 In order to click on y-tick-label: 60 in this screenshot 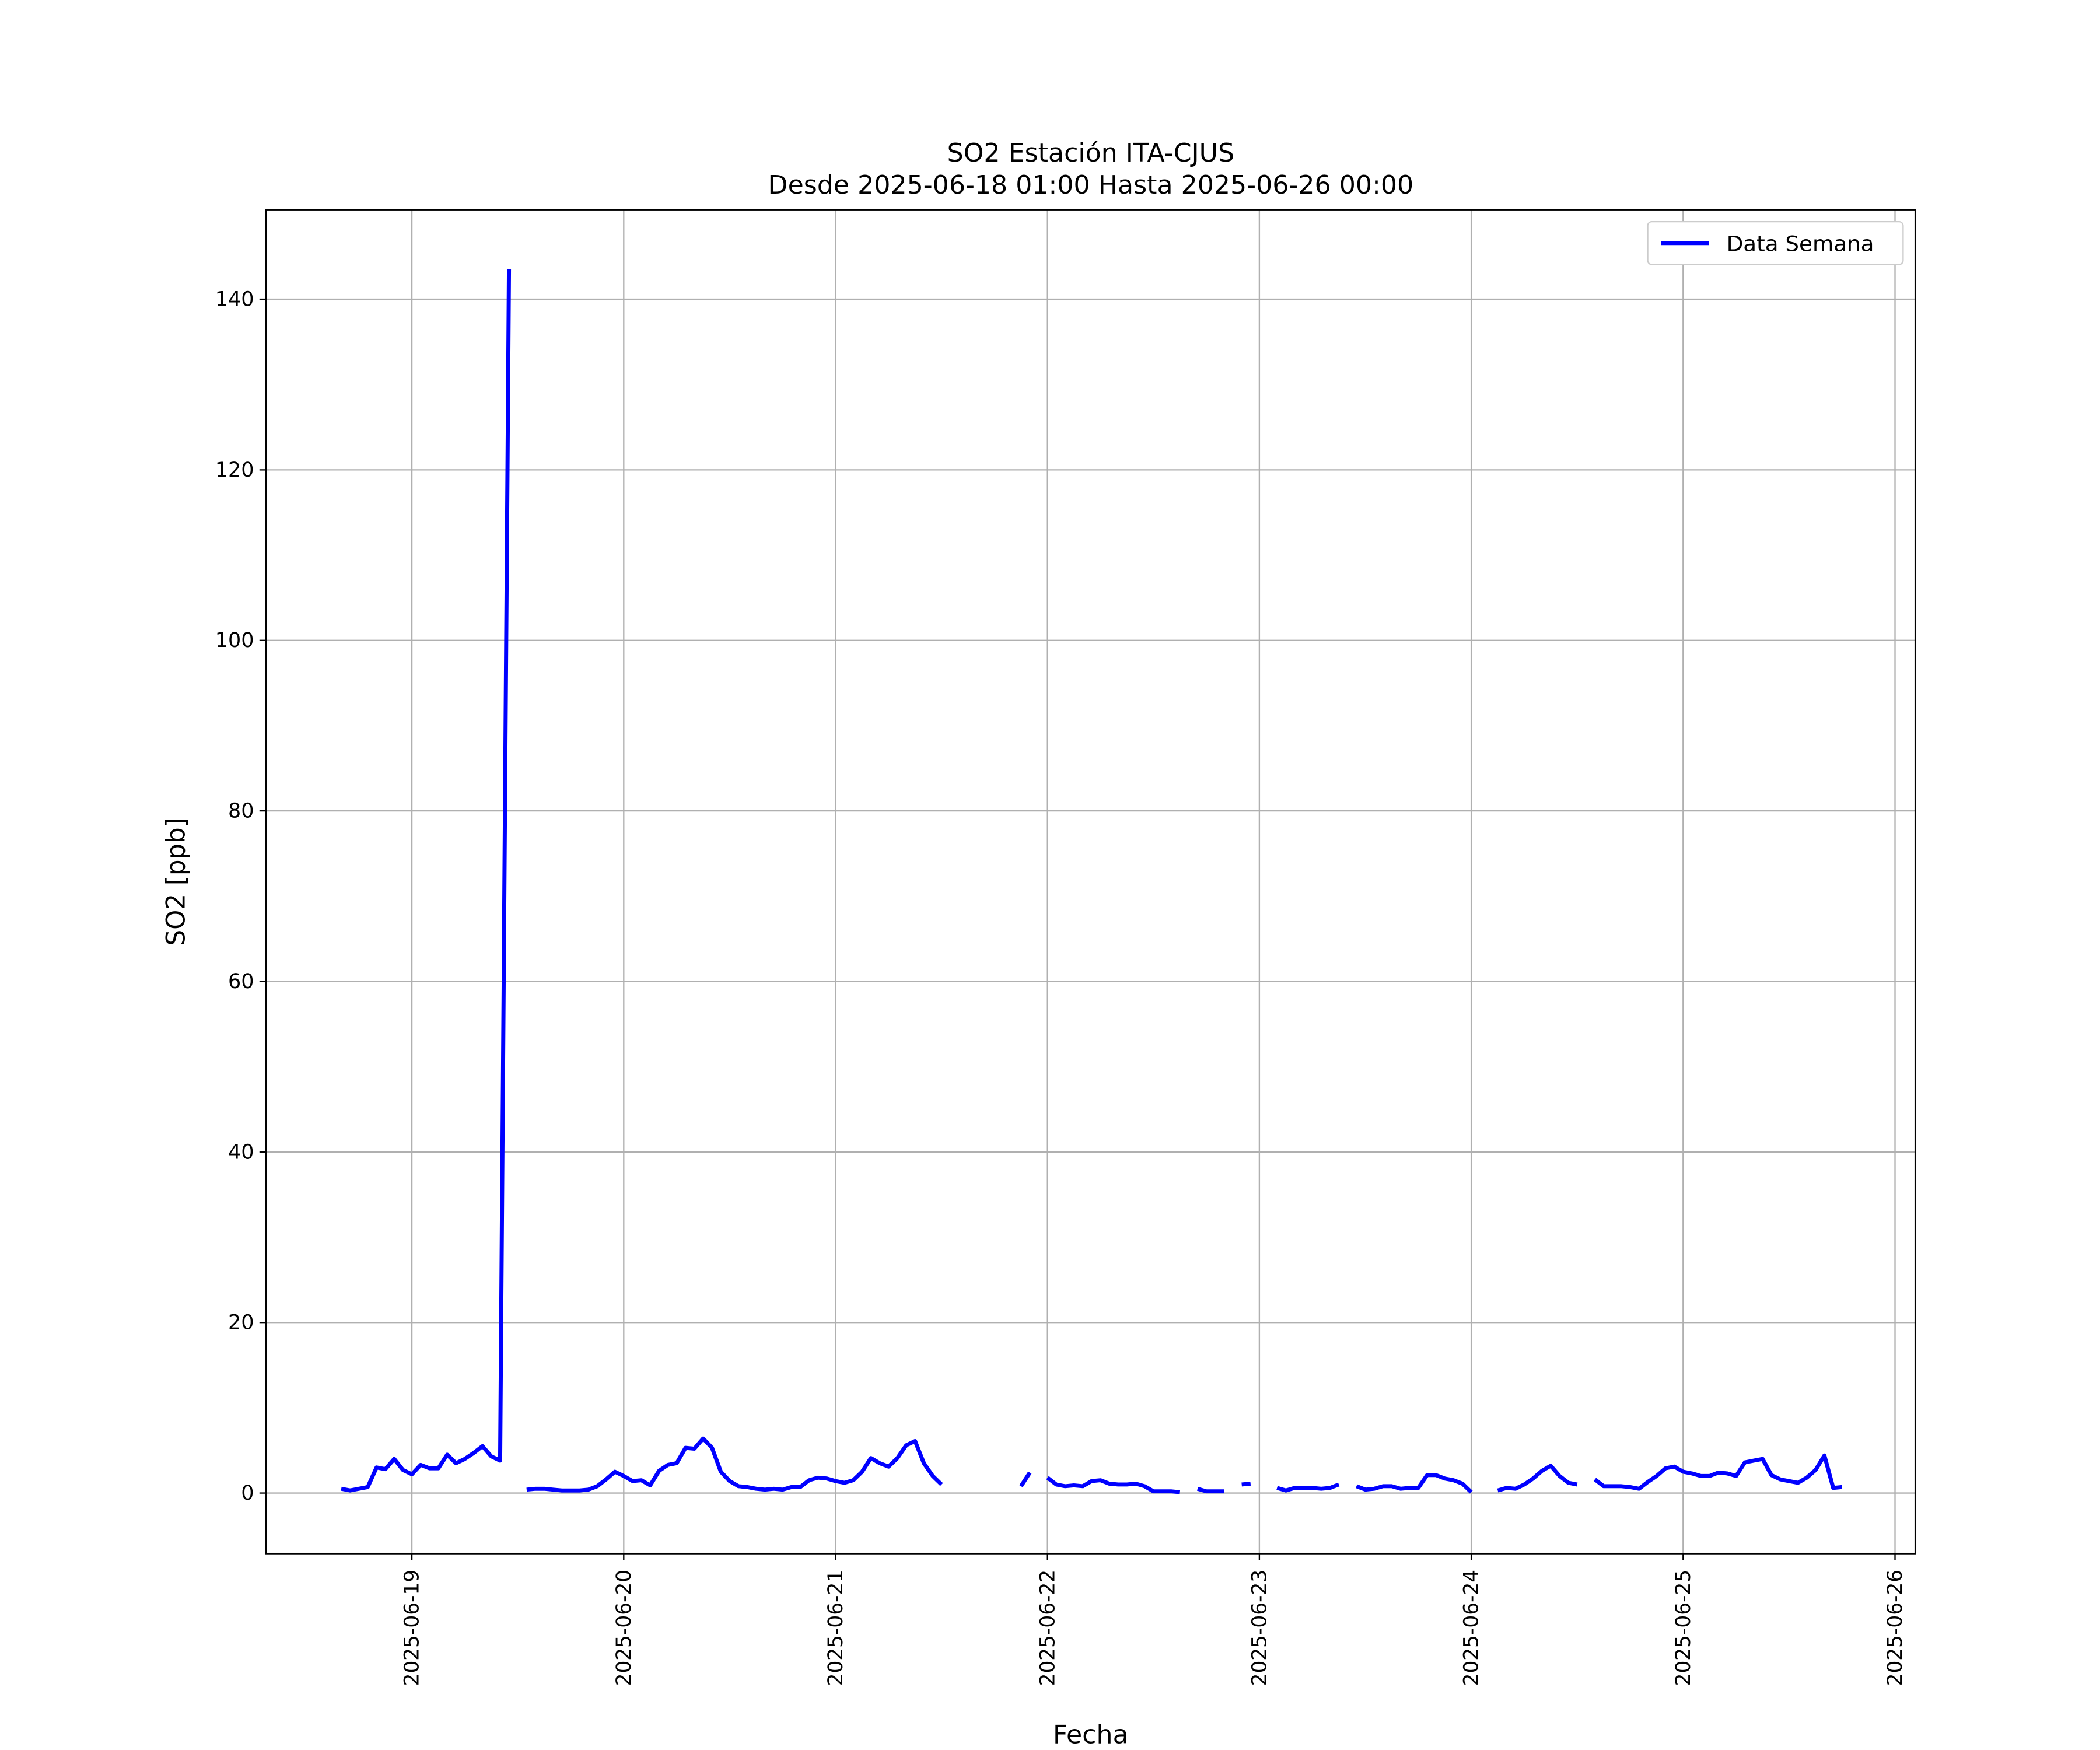, I will do `click(241, 981)`.